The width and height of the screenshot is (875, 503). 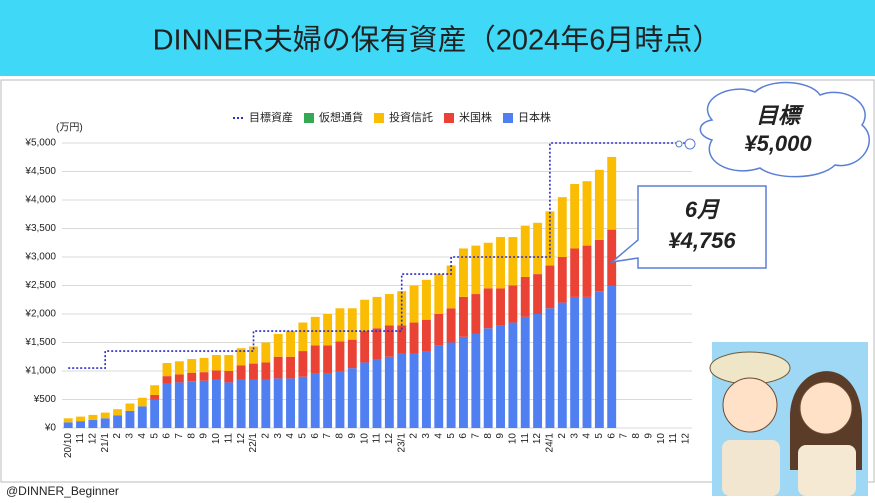 I want to click on y-tick-label: ¥2,000, so click(x=40, y=314).